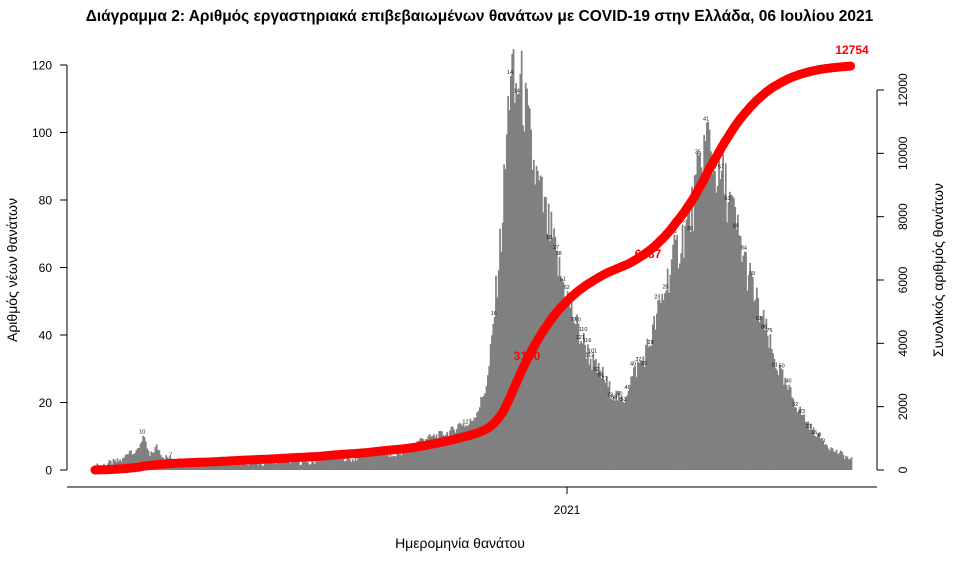  What do you see at coordinates (782, 366) in the screenshot?
I see `bar-value-label: 50` at bounding box center [782, 366].